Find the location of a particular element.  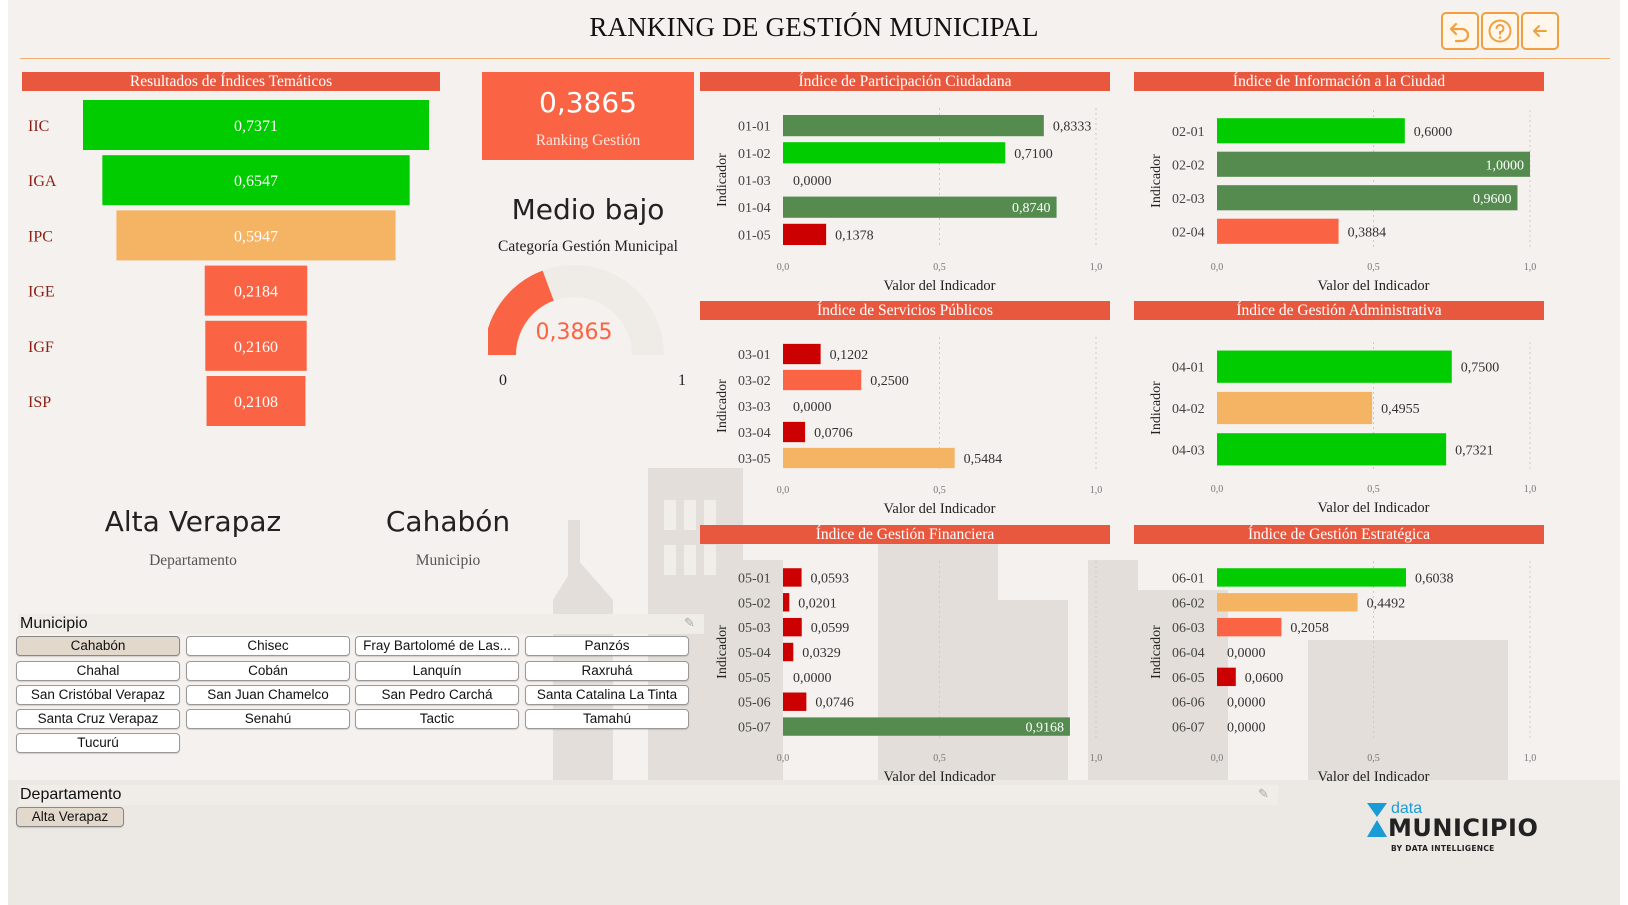

municipio-option: San Juan Chamelco is located at coordinates (268, 695).